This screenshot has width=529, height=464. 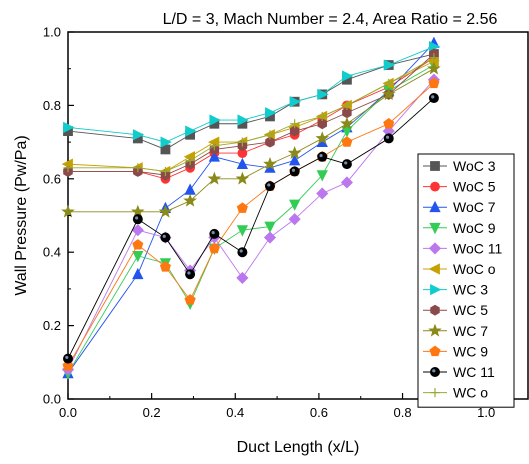 I want to click on legend-item-woc-9: WoC 9, so click(x=459, y=228).